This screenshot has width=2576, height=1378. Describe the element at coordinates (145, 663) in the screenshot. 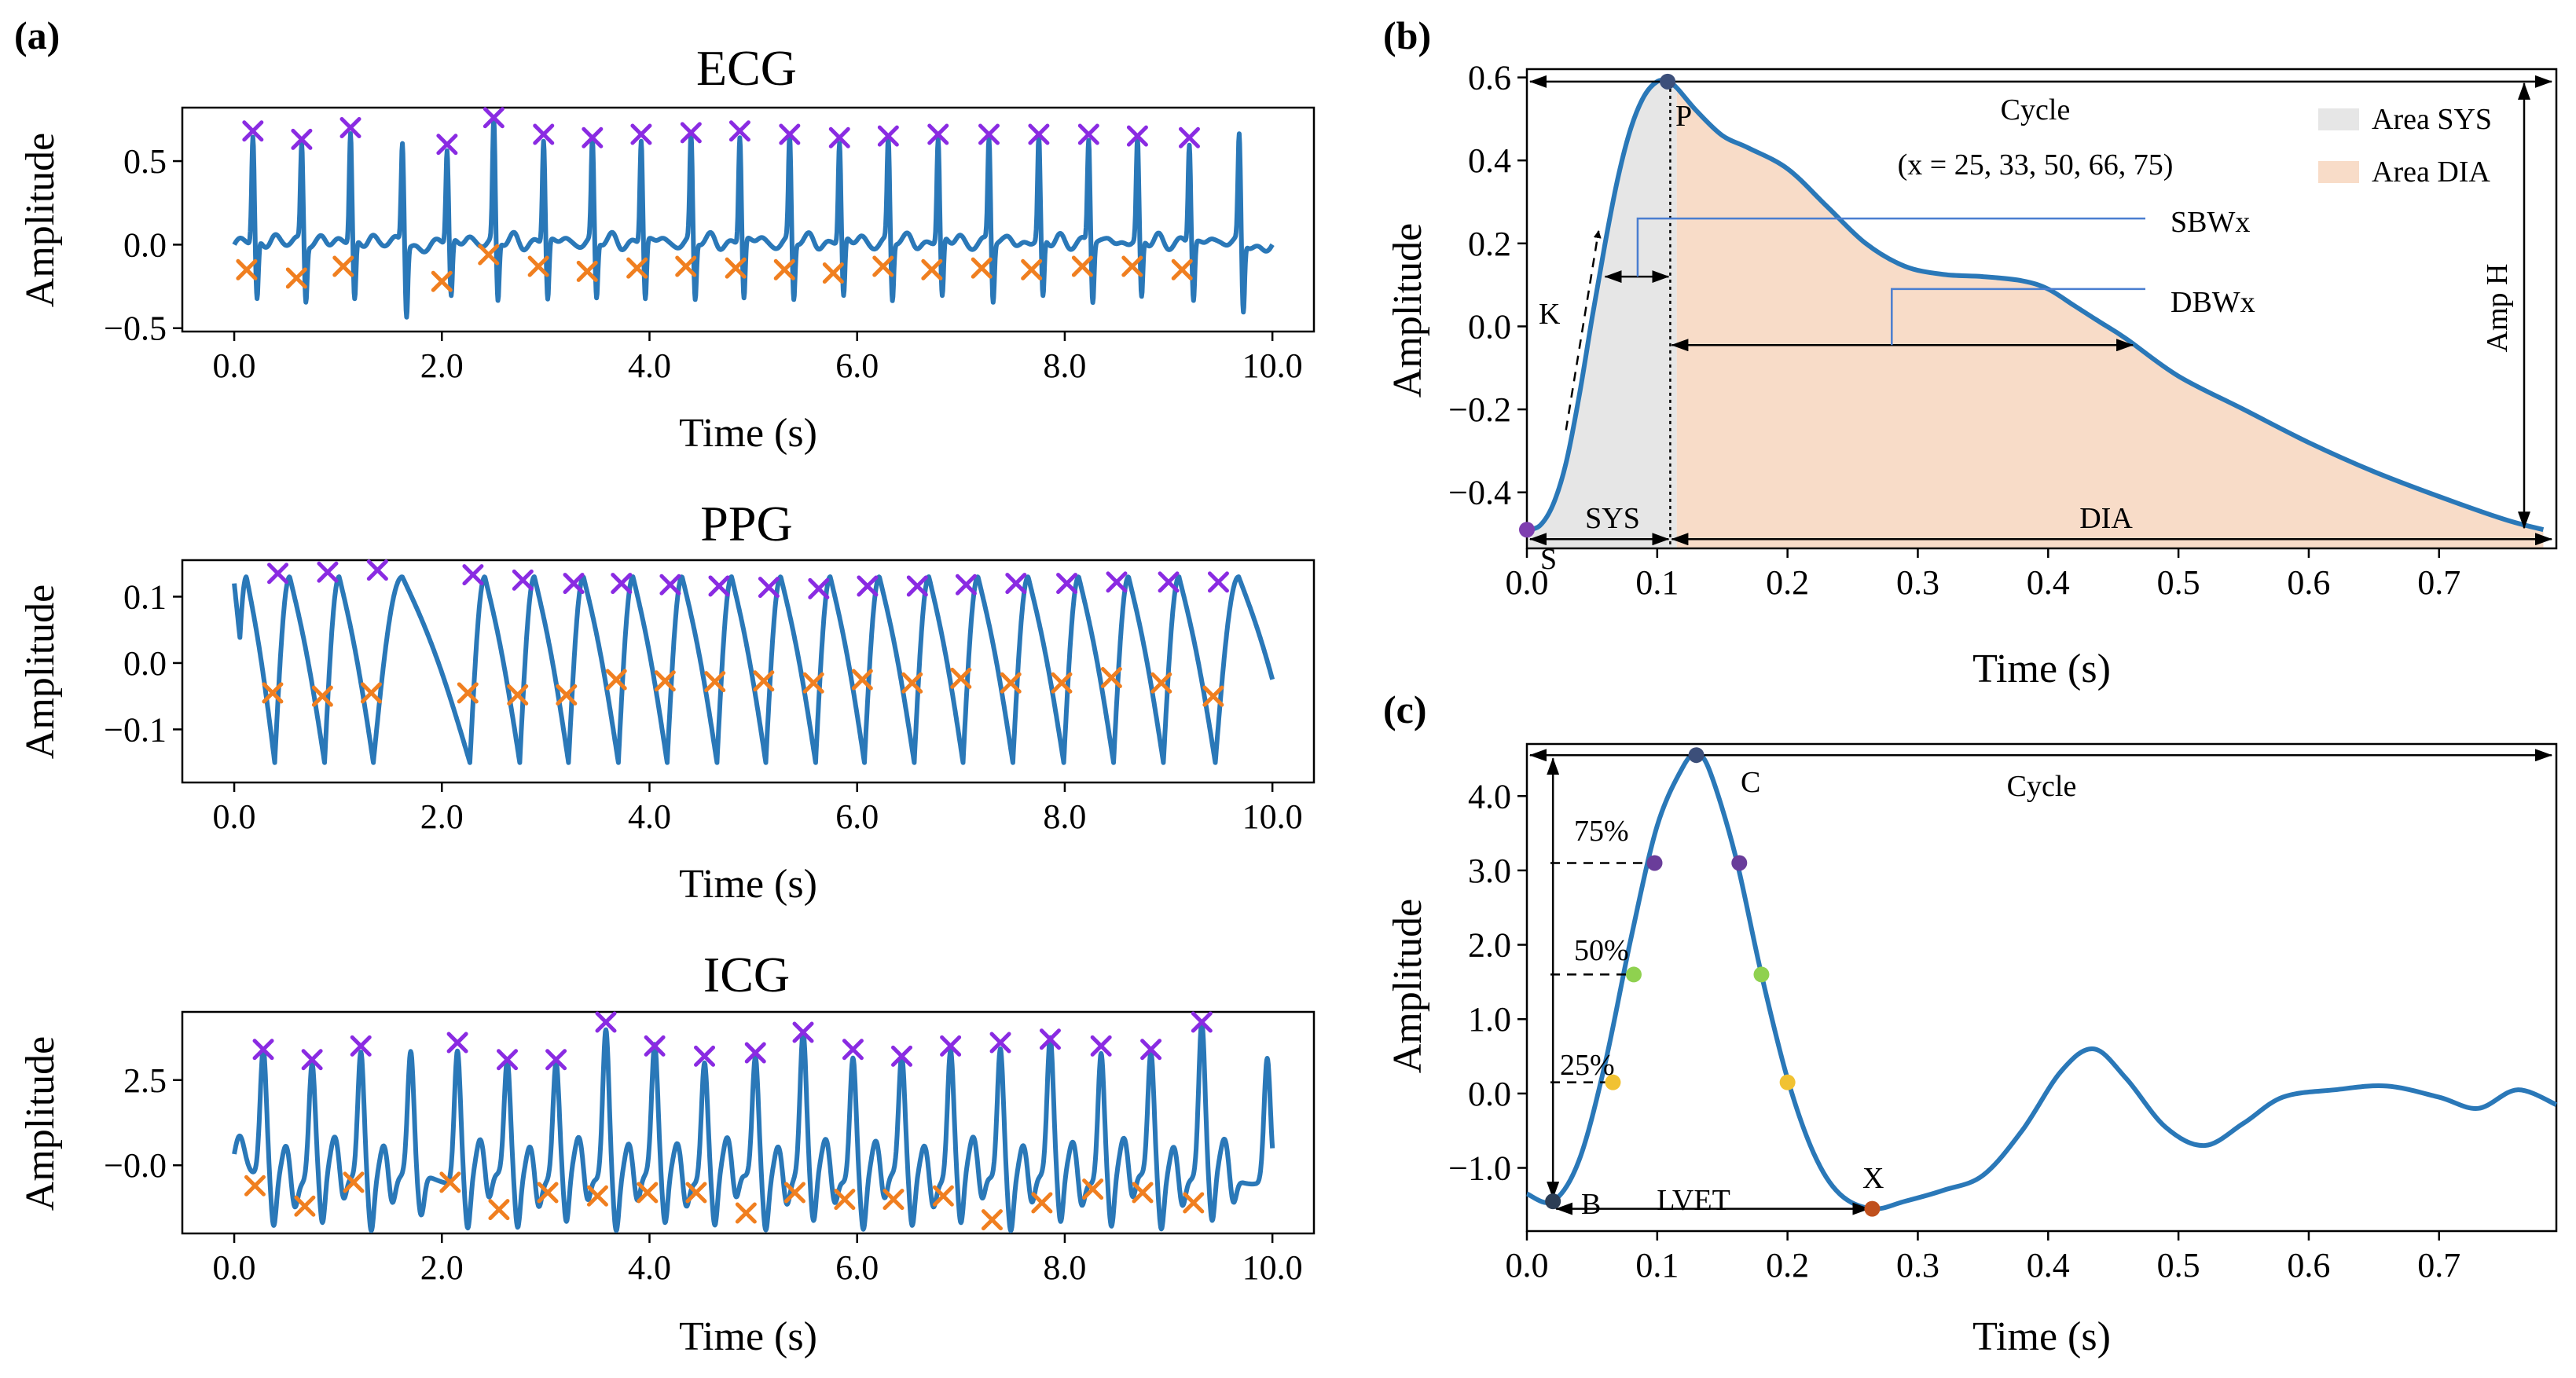

I see `ppg-ytick-label: 0.0` at that location.